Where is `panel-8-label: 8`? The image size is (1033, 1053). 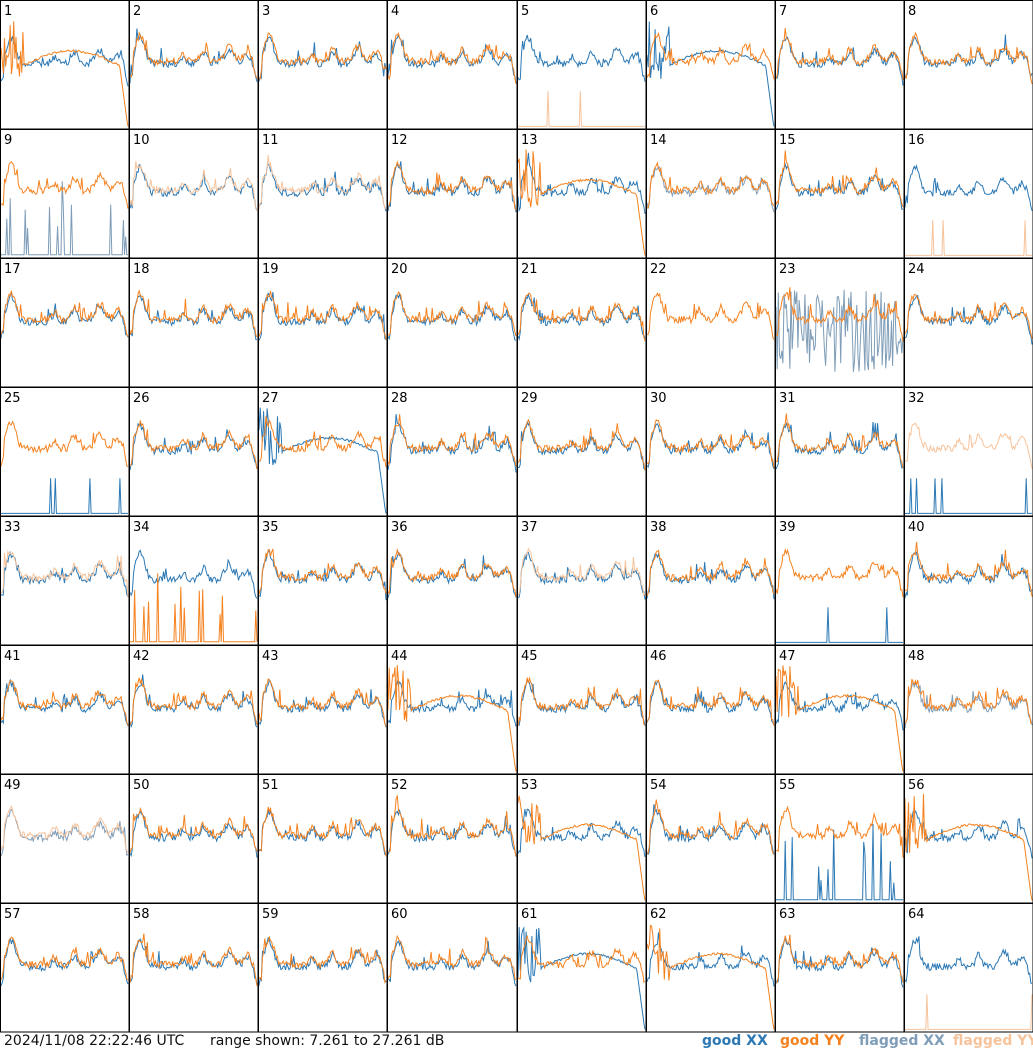 panel-8-label: 8 is located at coordinates (912, 11).